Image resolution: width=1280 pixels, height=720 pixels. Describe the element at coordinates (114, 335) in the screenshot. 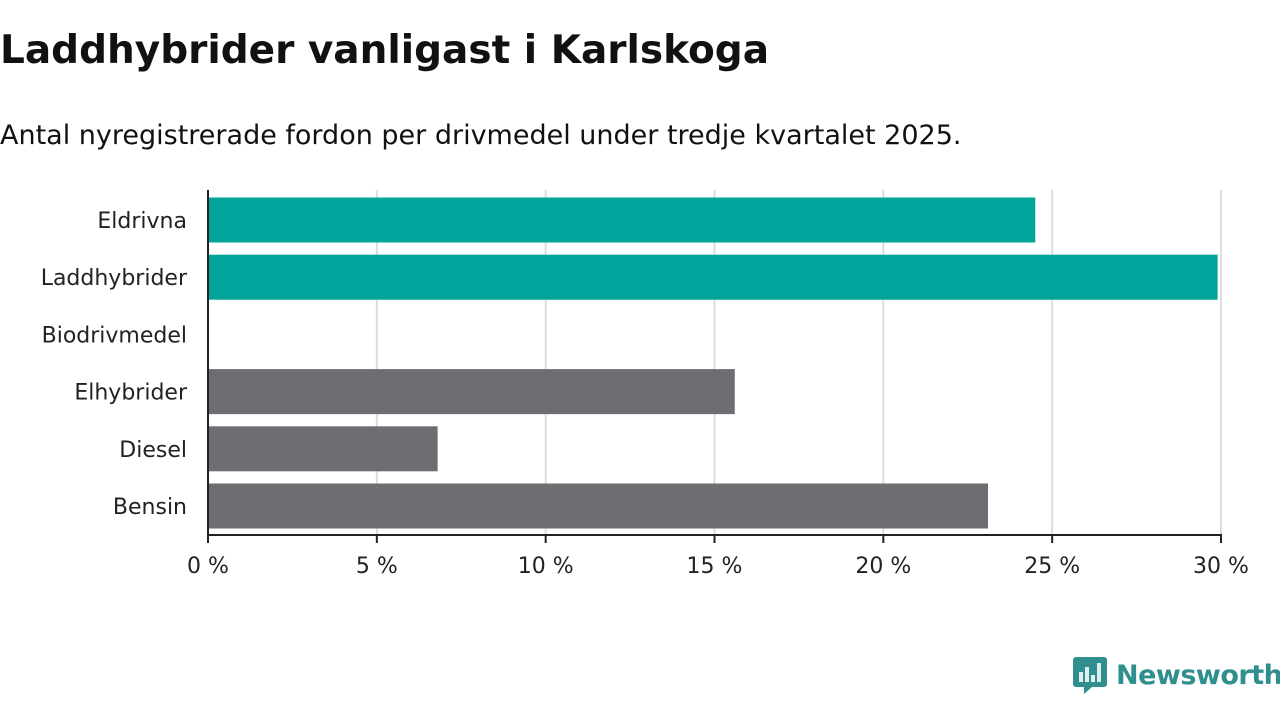

I see `category-label-biodrivmedel: Biodrivmedel` at that location.